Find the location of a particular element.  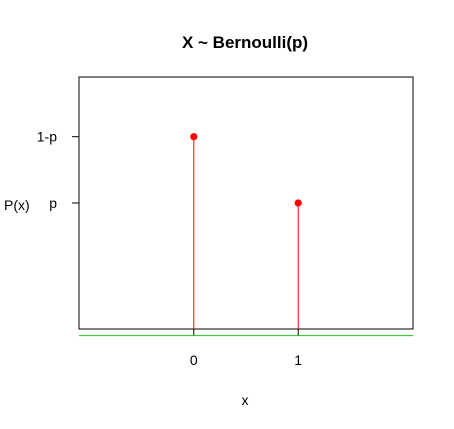

y-axis-label: P(x) is located at coordinates (17, 205).